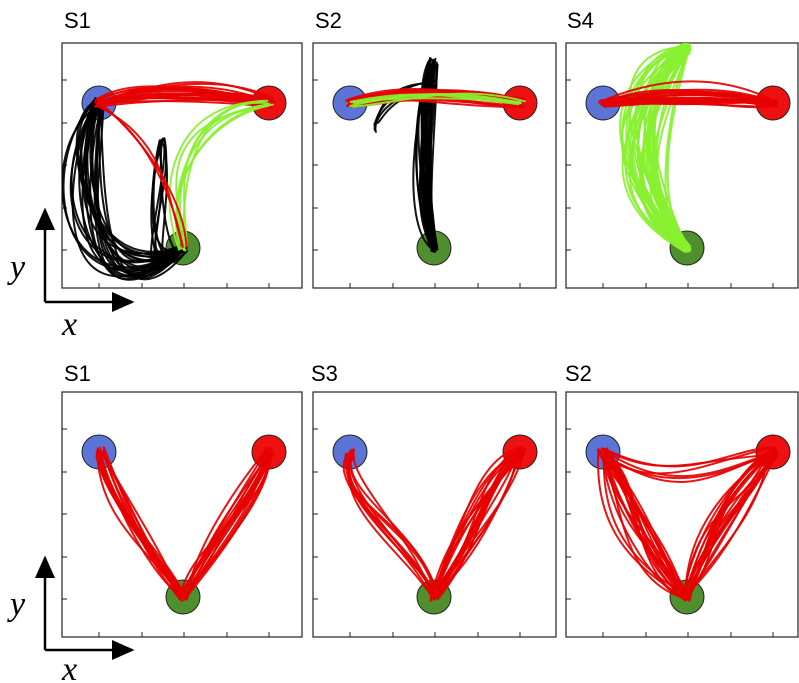 The height and width of the screenshot is (683, 799). I want to click on panel-label: S3, so click(324, 373).